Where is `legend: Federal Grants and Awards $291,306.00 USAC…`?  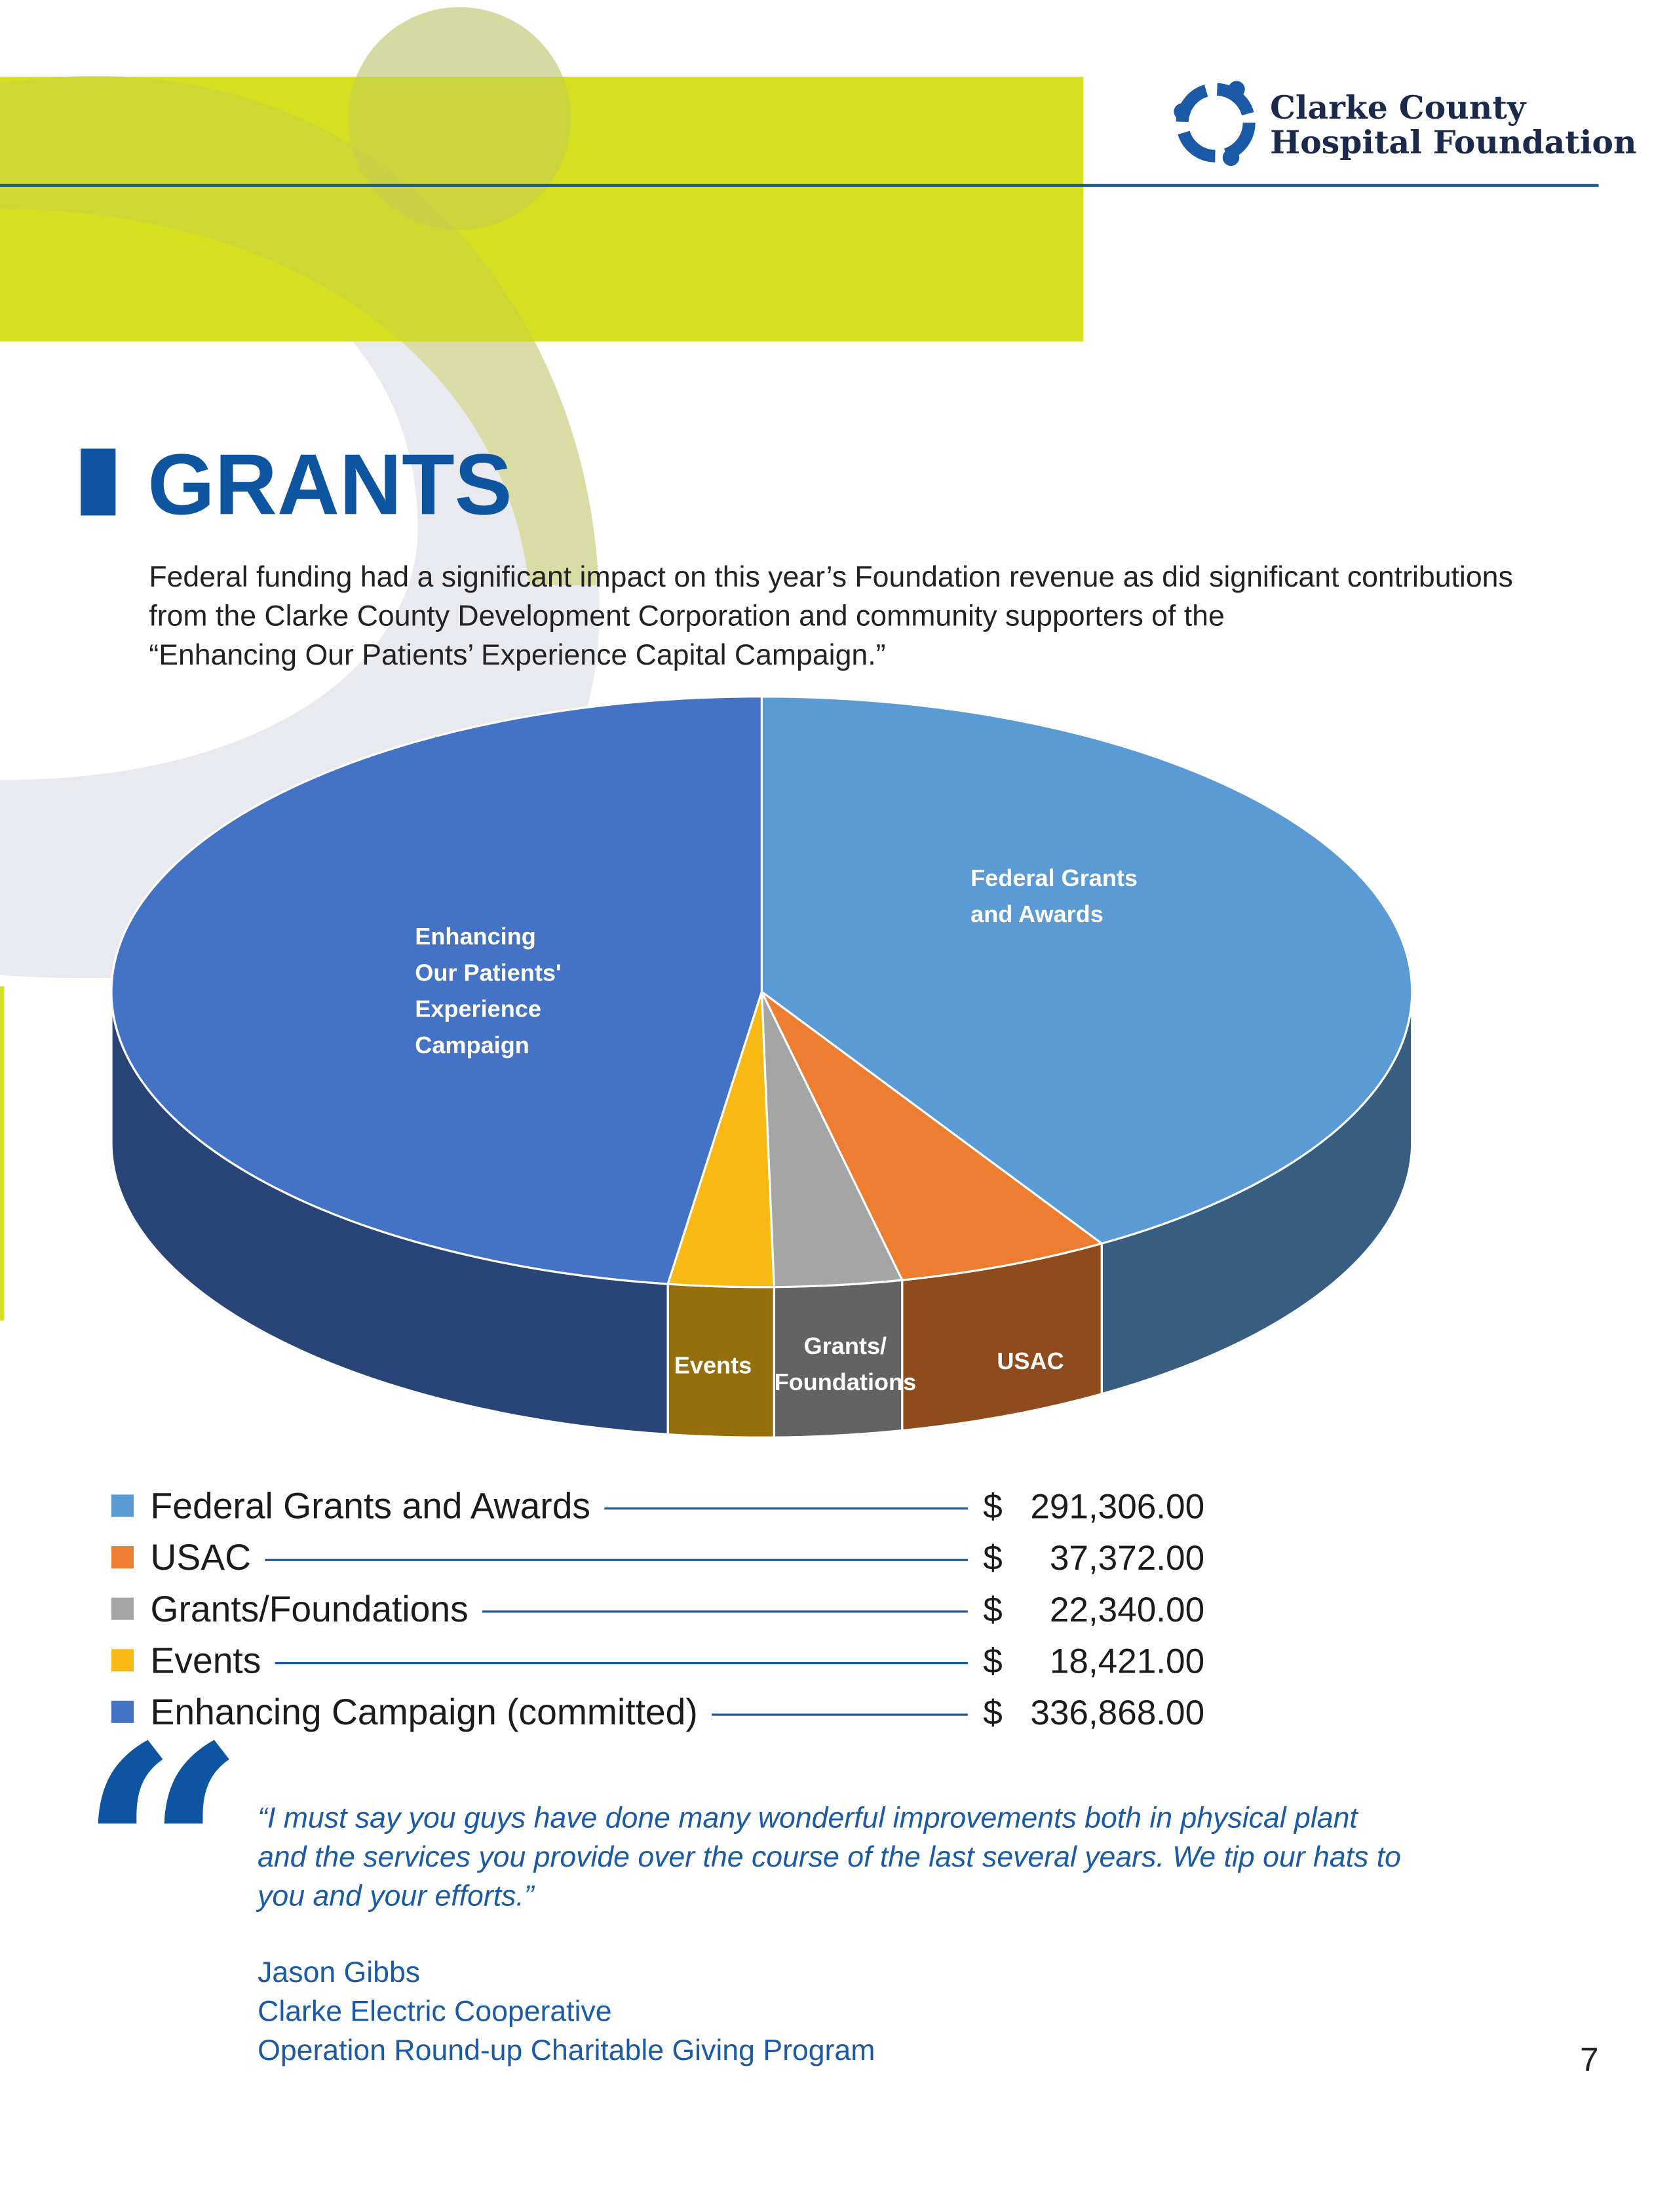 legend: Federal Grants and Awards $291,306.00 USAC… is located at coordinates (657, 1609).